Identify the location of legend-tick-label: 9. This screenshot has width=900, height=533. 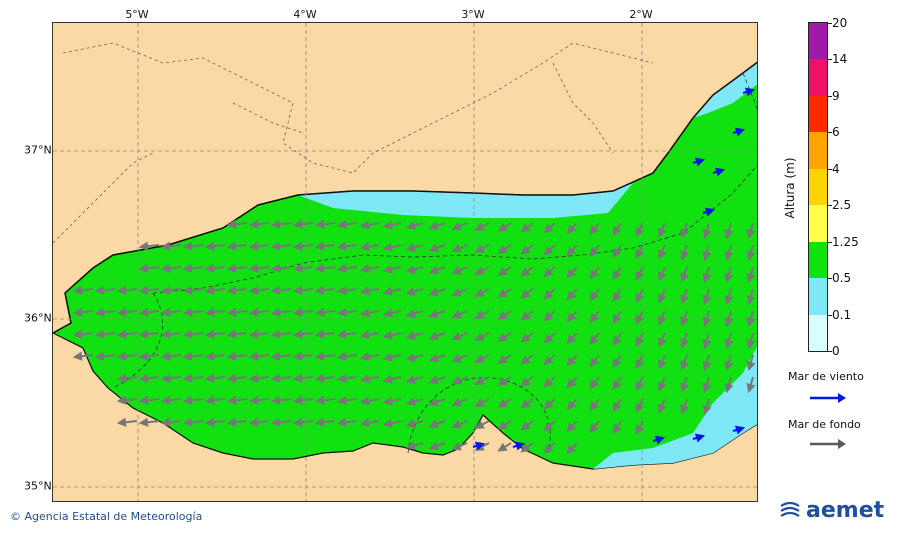
(836, 95).